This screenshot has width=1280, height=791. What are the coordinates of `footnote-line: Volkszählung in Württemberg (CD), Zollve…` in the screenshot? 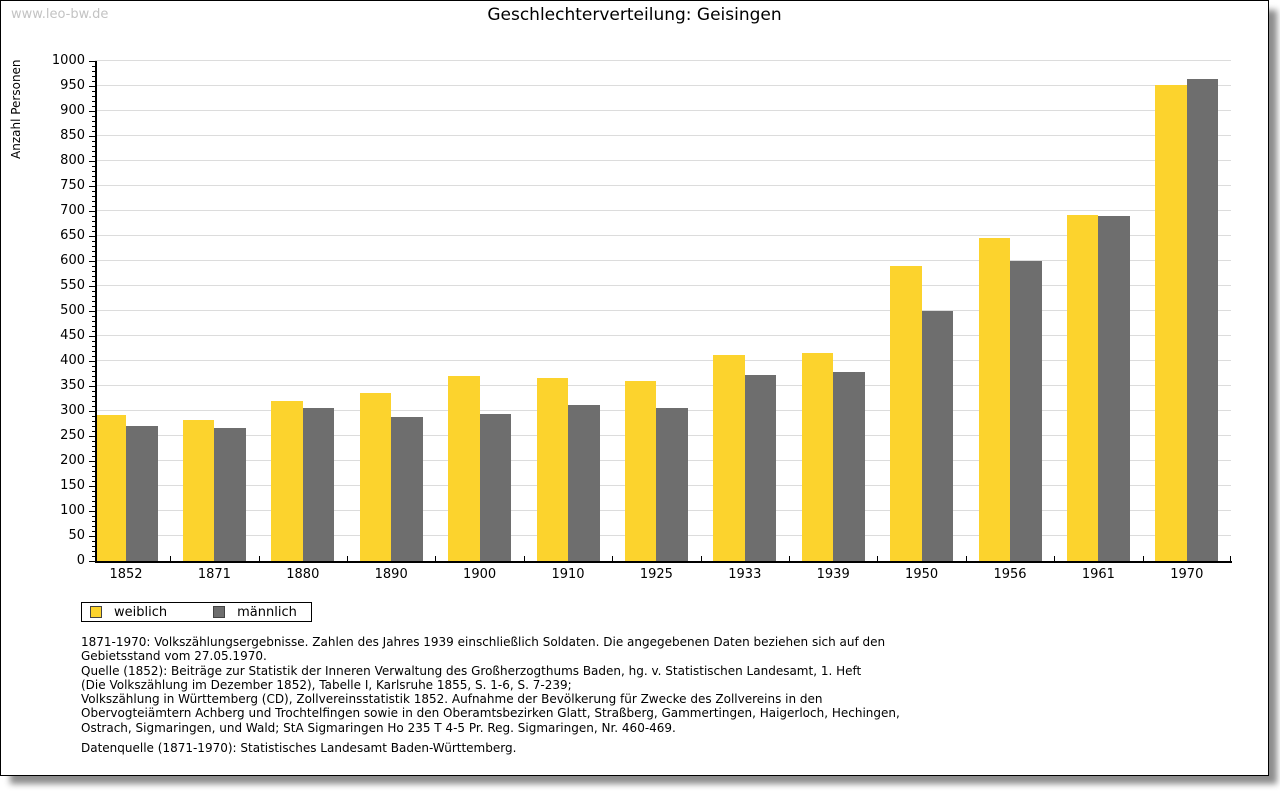 It's located at (452, 699).